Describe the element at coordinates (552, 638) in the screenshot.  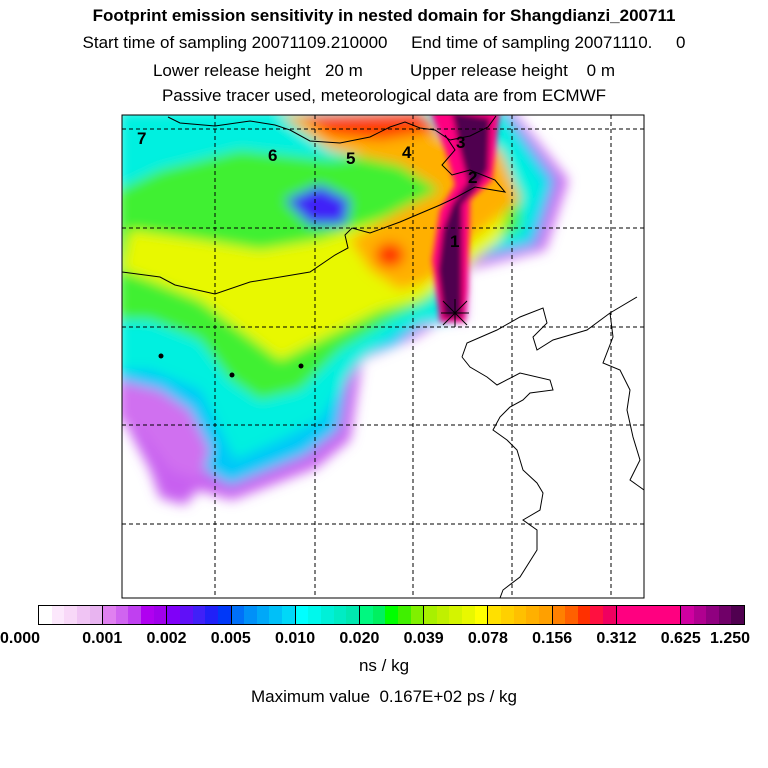
I see `colorbar-tick-label: 0.156` at that location.